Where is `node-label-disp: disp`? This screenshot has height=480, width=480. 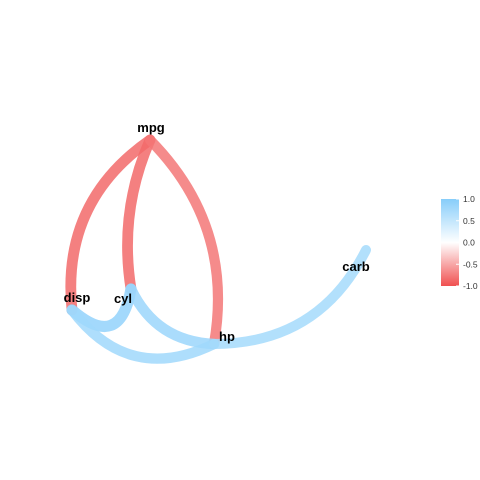
node-label-disp: disp is located at coordinates (77, 297).